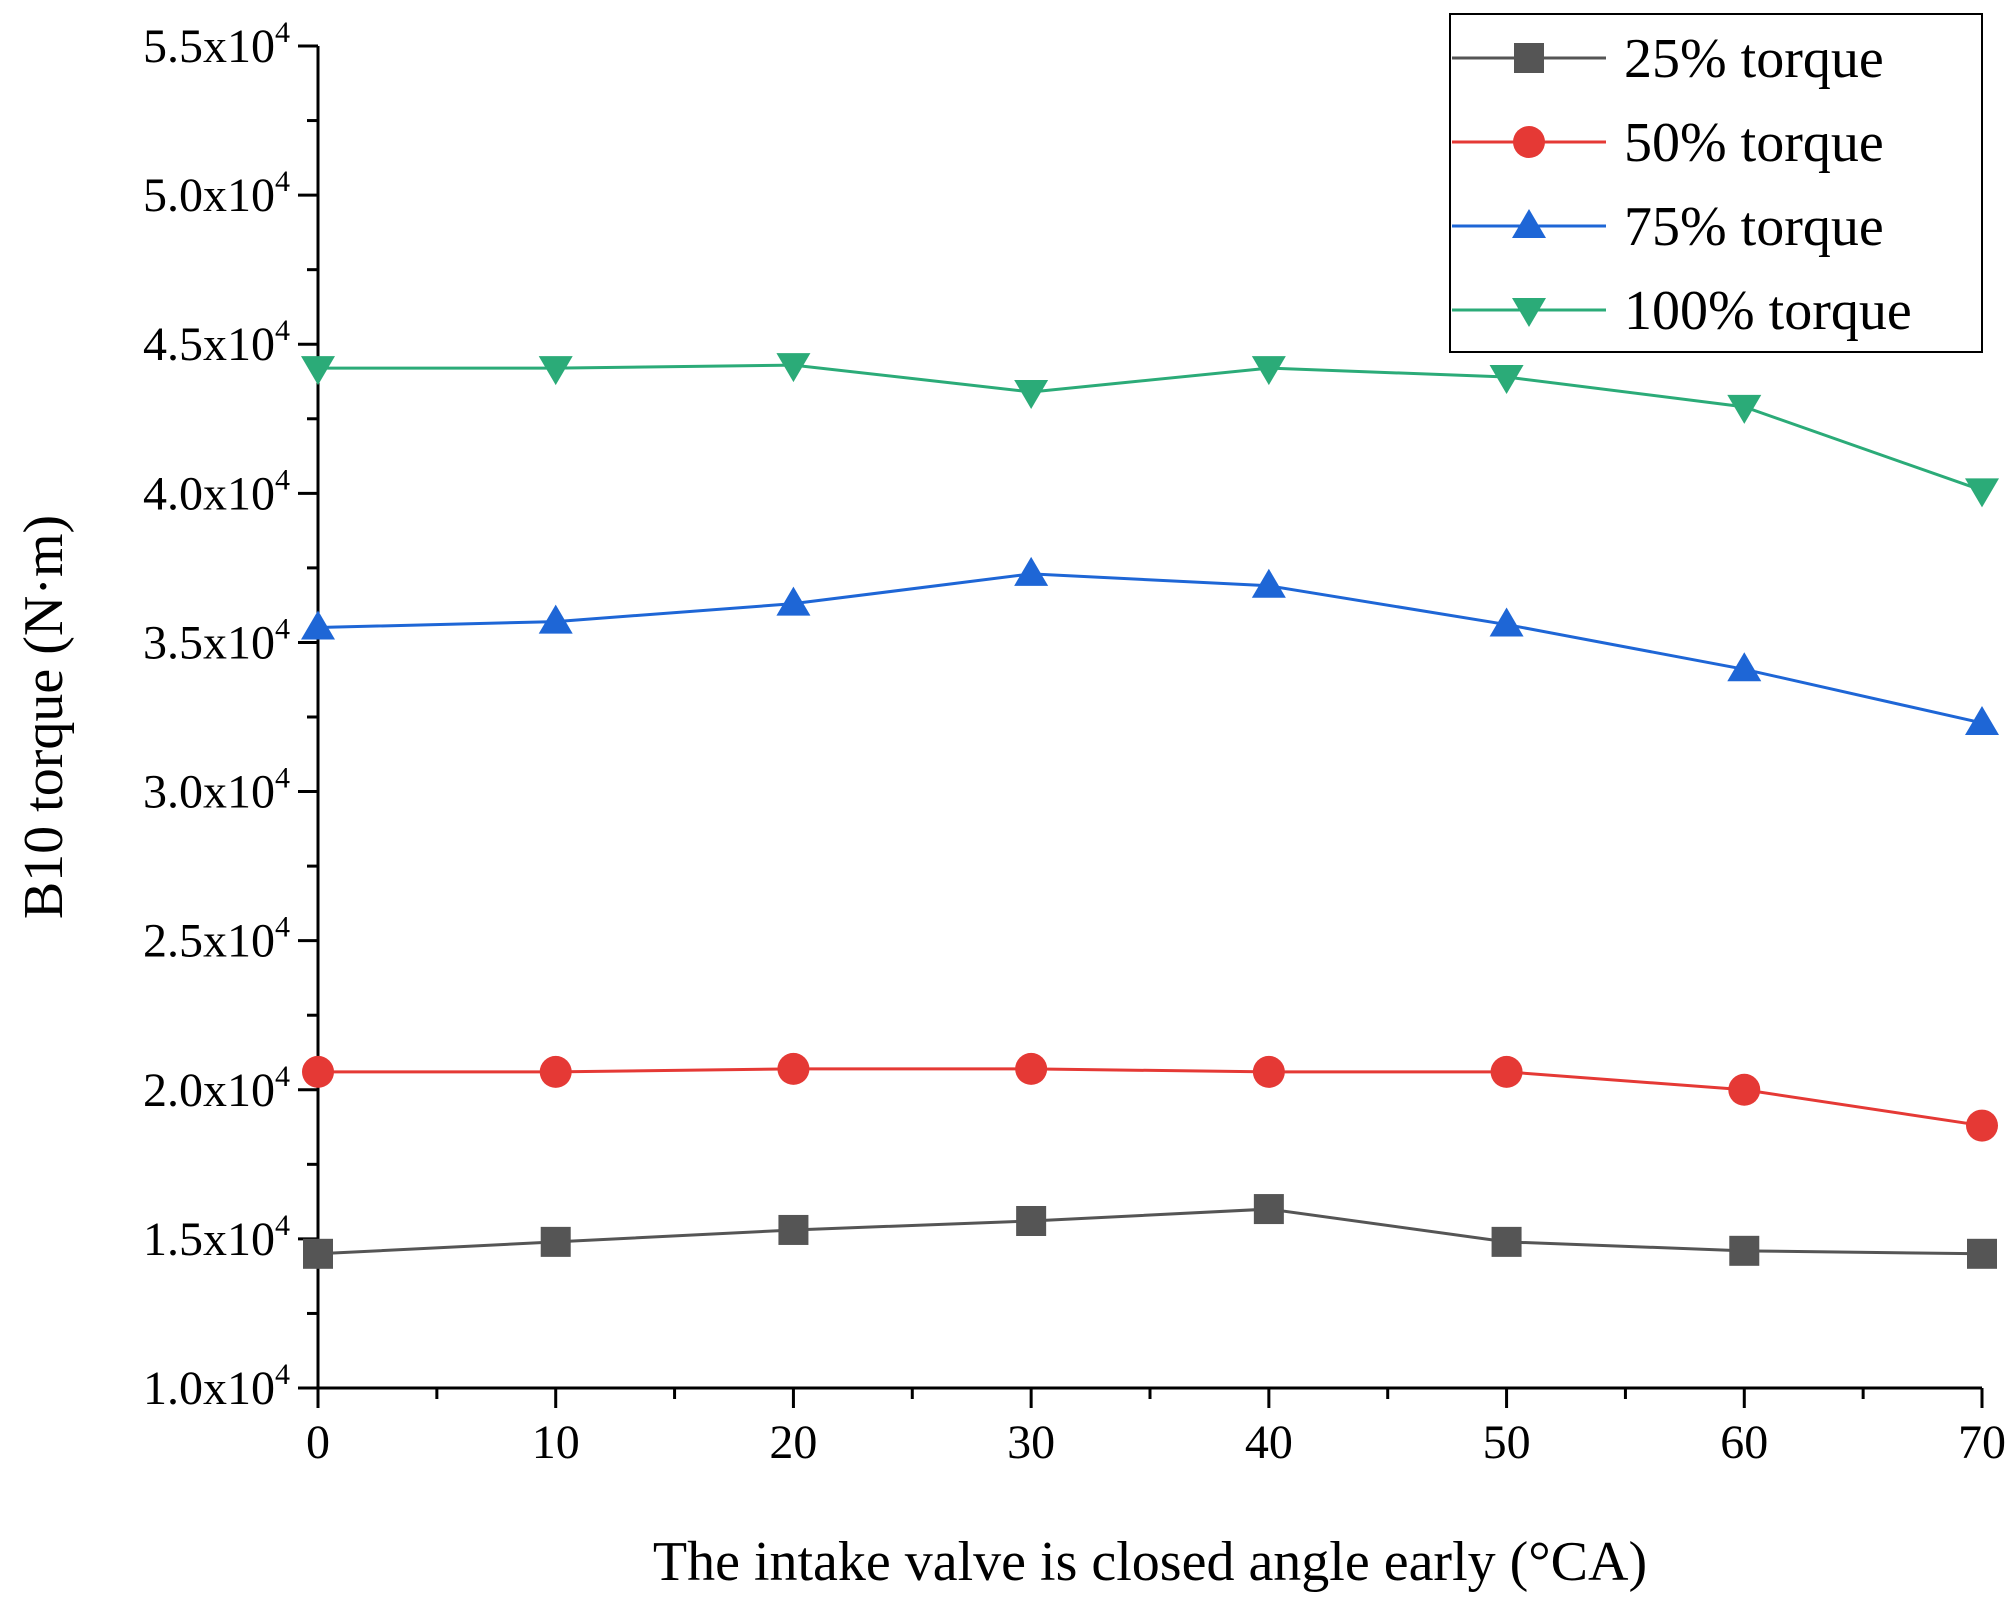  What do you see at coordinates (209, 344) in the screenshot?
I see `y-tick-mantissa: 4.5x10` at bounding box center [209, 344].